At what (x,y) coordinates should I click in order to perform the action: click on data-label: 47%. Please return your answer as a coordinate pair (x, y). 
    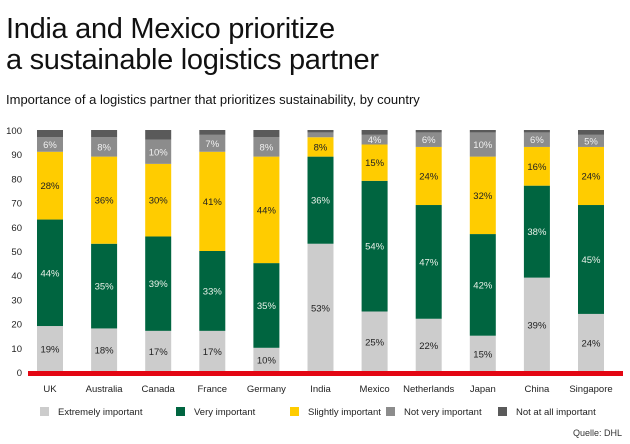
    Looking at the image, I should click on (429, 262).